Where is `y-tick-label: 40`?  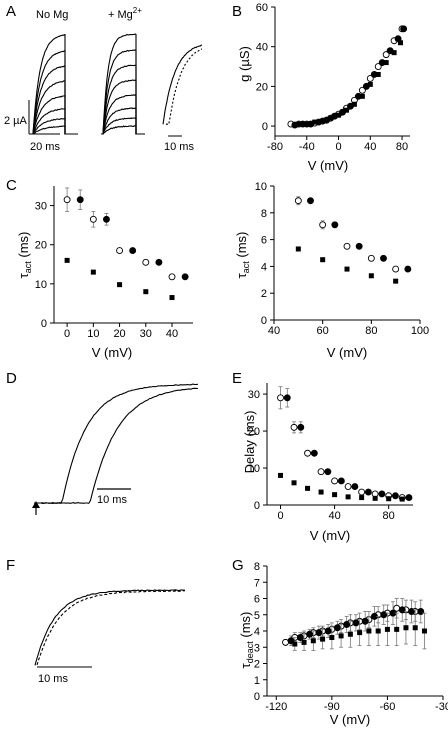 y-tick-label: 40 is located at coordinates (262, 48).